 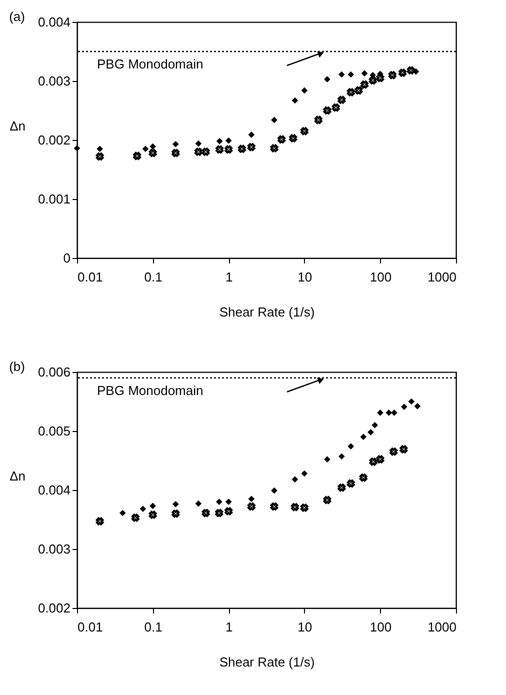 What do you see at coordinates (17, 366) in the screenshot?
I see `chart-title: (b)` at bounding box center [17, 366].